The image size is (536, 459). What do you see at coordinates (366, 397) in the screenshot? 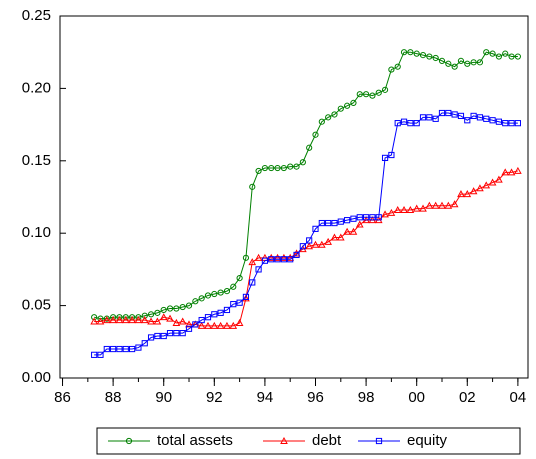
I see `x-tick-label: 98` at bounding box center [366, 397].